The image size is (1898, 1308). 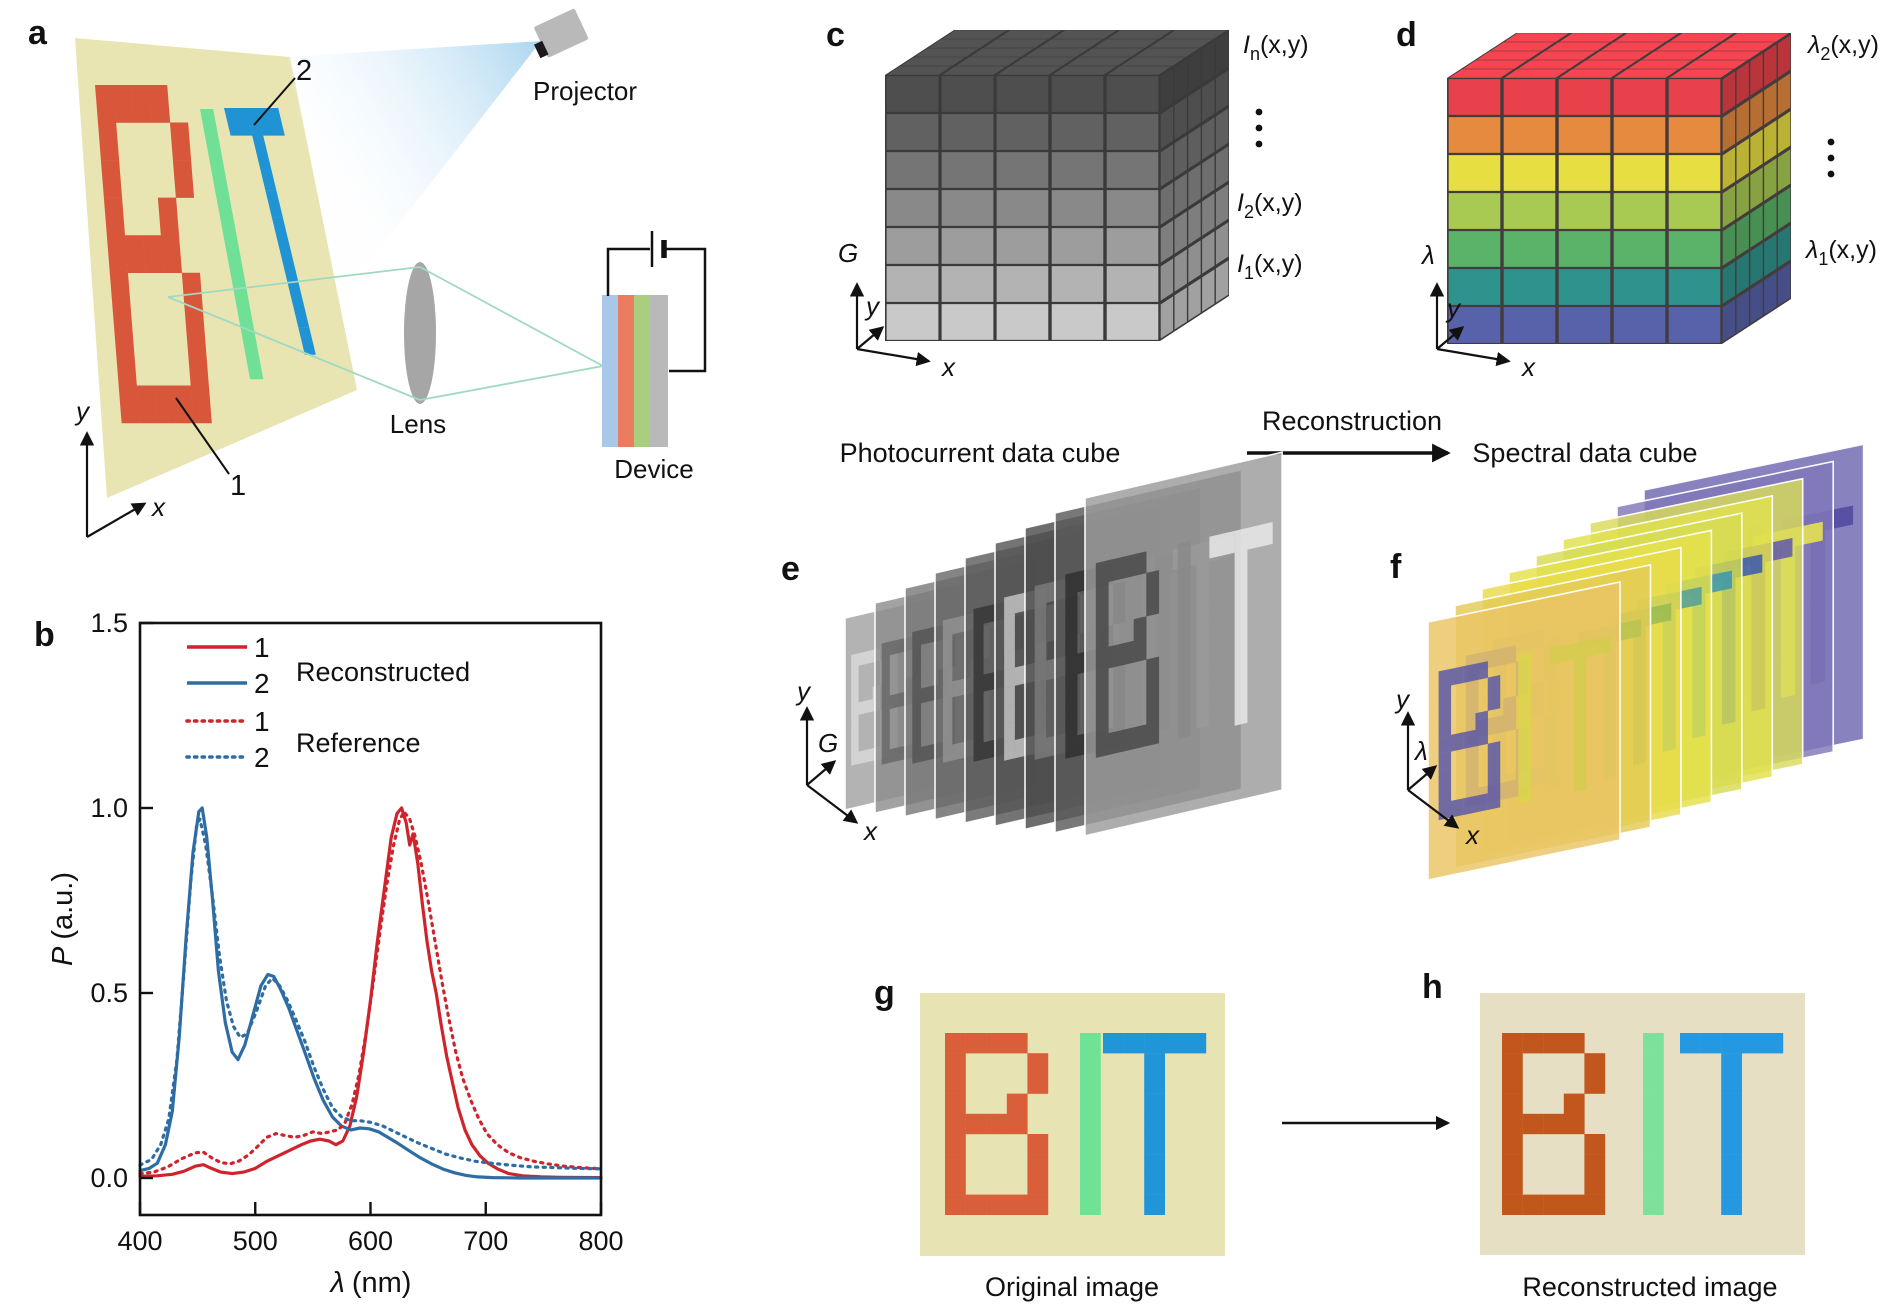 I want to click on legend-entry-label: 1, so click(x=262, y=721).